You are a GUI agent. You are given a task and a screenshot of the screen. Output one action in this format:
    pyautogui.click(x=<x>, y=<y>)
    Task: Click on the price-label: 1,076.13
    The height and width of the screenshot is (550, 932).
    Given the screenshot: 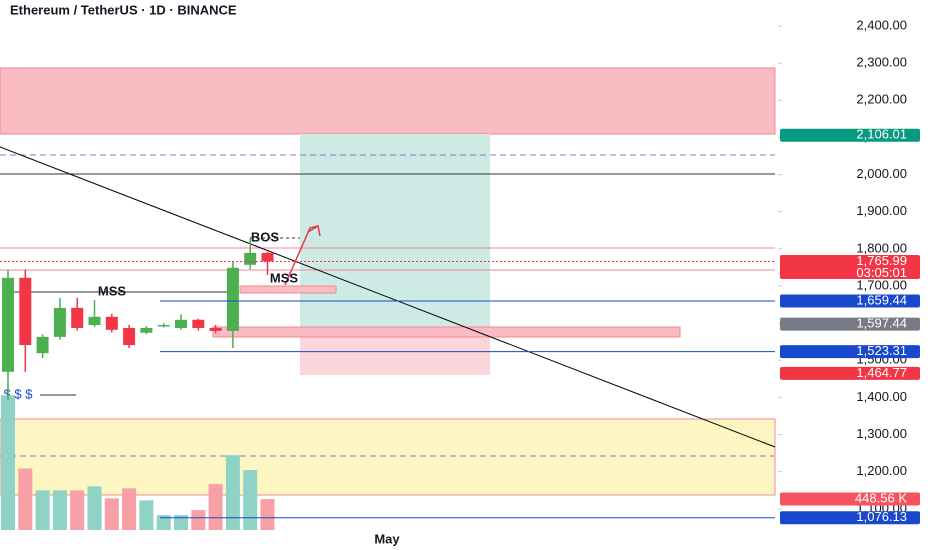 What is the action you would take?
    pyautogui.click(x=881, y=516)
    